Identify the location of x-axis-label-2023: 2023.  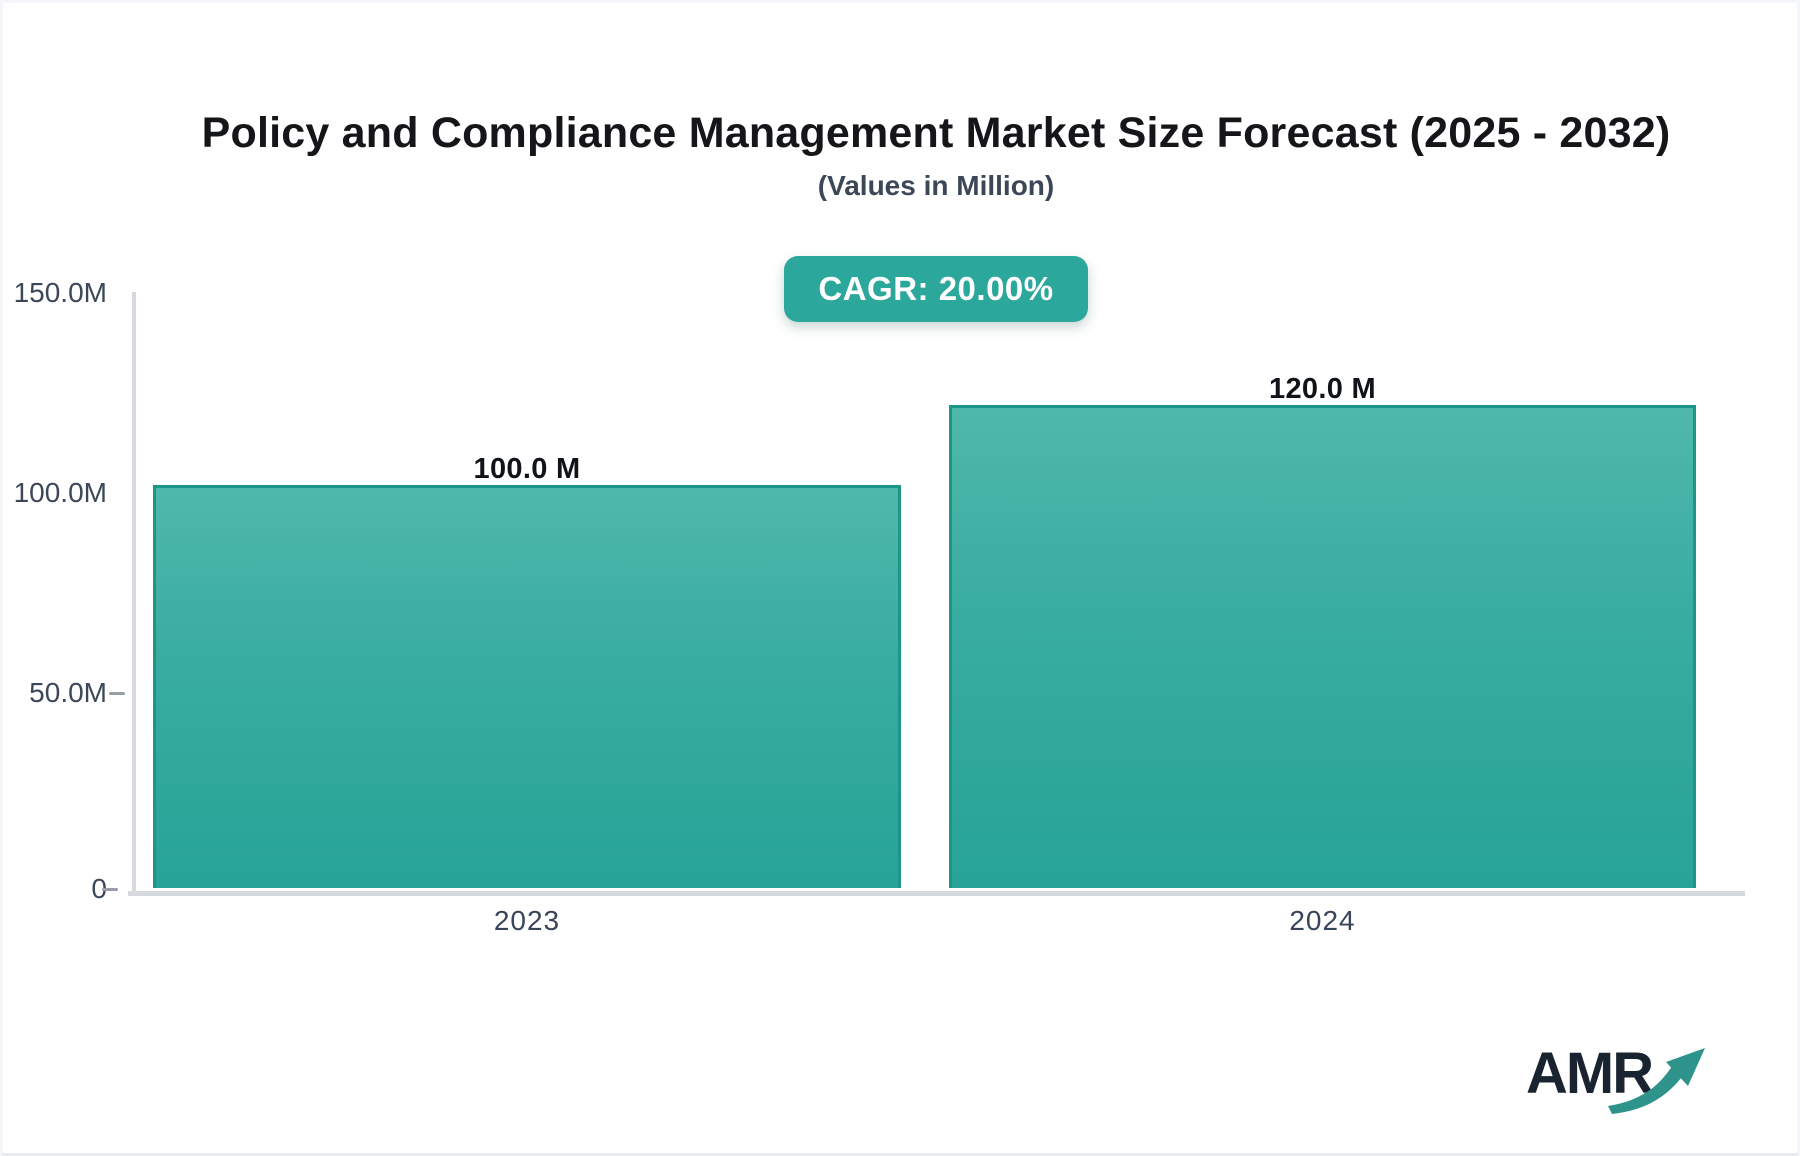
(527, 920).